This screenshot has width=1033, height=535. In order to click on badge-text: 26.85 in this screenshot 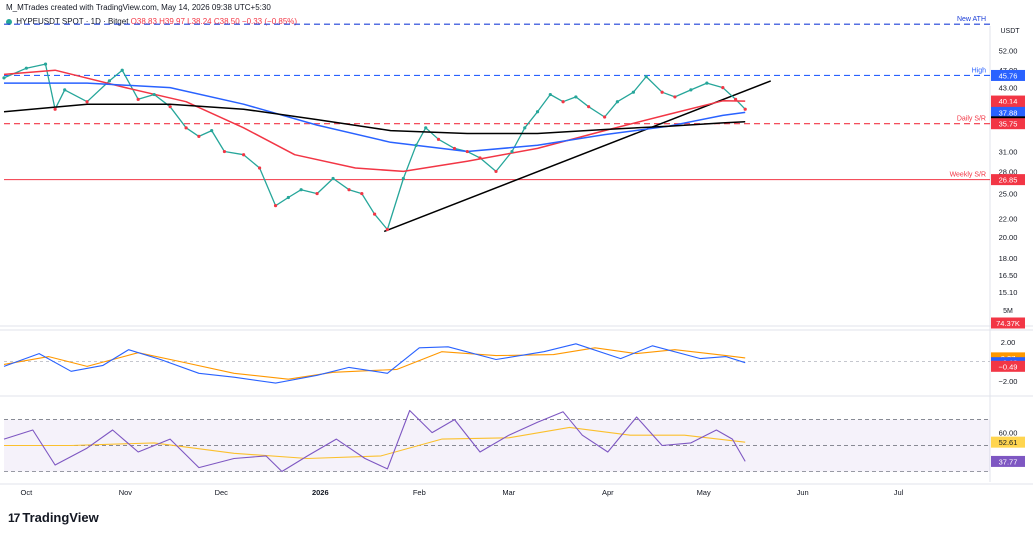, I will do `click(1008, 180)`.